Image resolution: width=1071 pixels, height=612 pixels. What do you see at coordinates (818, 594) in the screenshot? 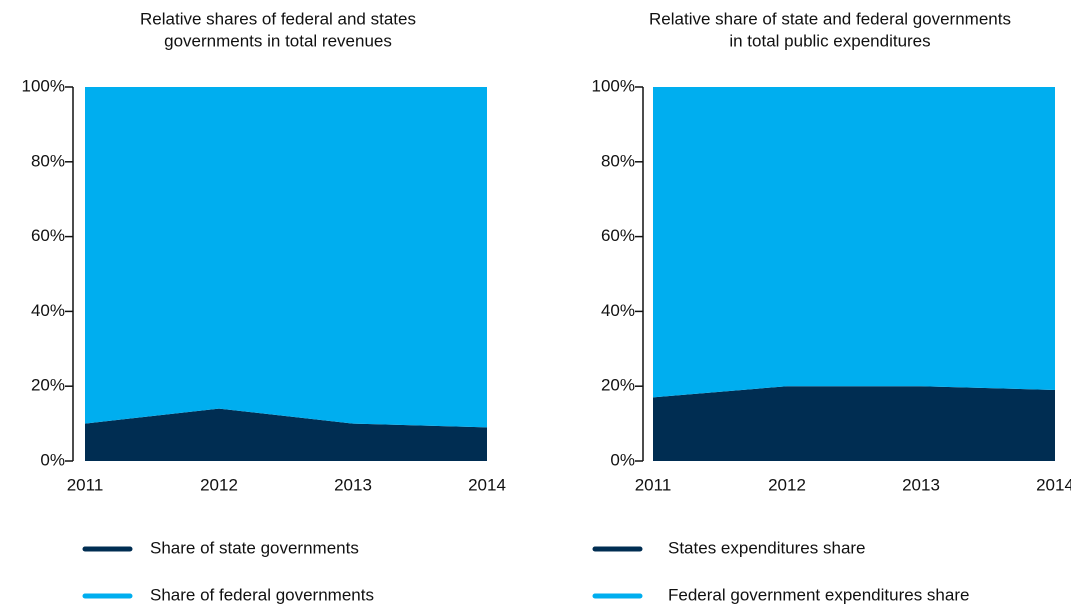
I see `legend-label: Federal government expenditures share` at bounding box center [818, 594].